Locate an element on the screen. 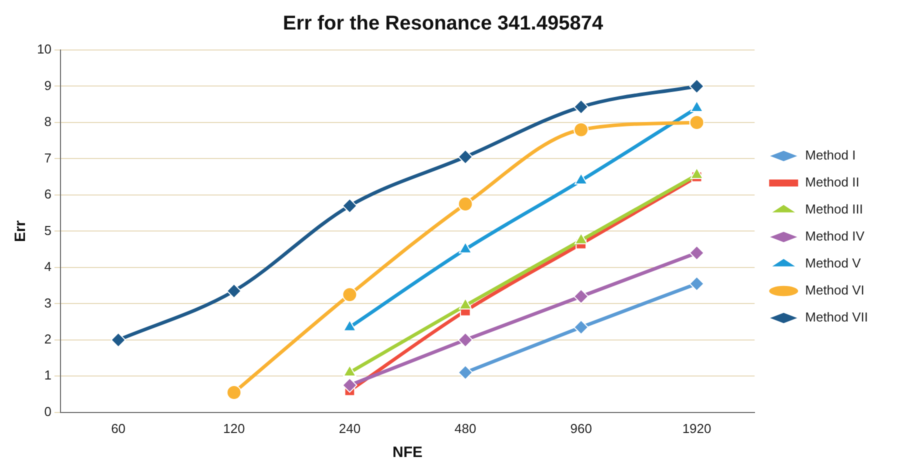 The width and height of the screenshot is (897, 475). x-tick-label: 60 is located at coordinates (118, 428).